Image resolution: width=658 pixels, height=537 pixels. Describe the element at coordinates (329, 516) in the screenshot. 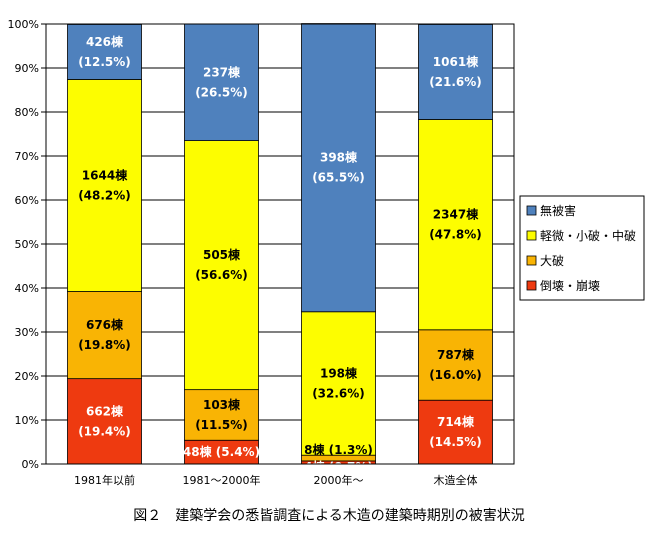

I see `chart-caption: 図２ 建築学会の悉皆調査による木造の建築時期別の被害状況` at that location.